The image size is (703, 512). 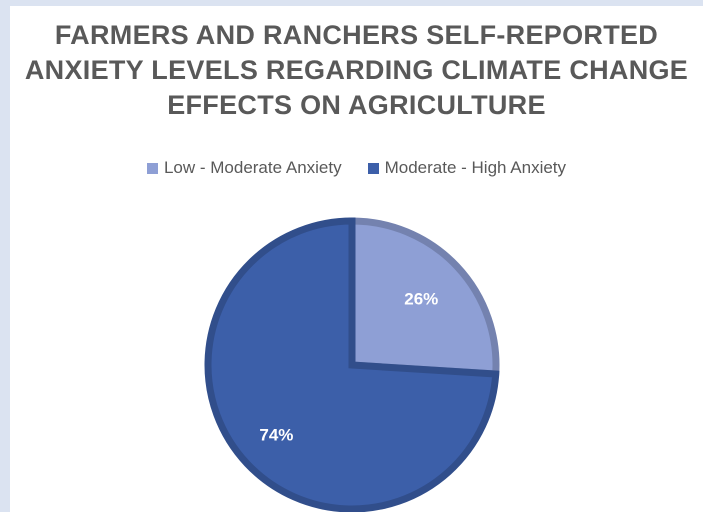 What do you see at coordinates (276, 434) in the screenshot?
I see `pie-label-moderate-high: 74%` at bounding box center [276, 434].